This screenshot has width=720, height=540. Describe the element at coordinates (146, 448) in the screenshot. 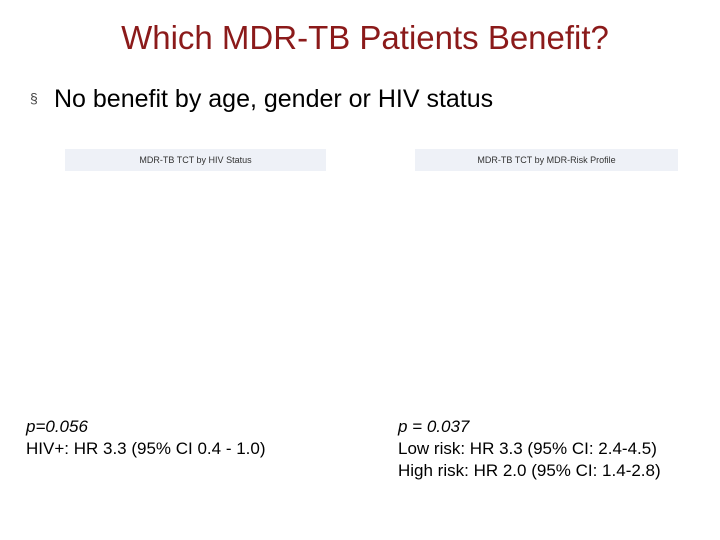

I see `hiv-positive-hazard-ratio: HIV+: HR 3.3 (95% CI 0.4 - 1.0)` at that location.